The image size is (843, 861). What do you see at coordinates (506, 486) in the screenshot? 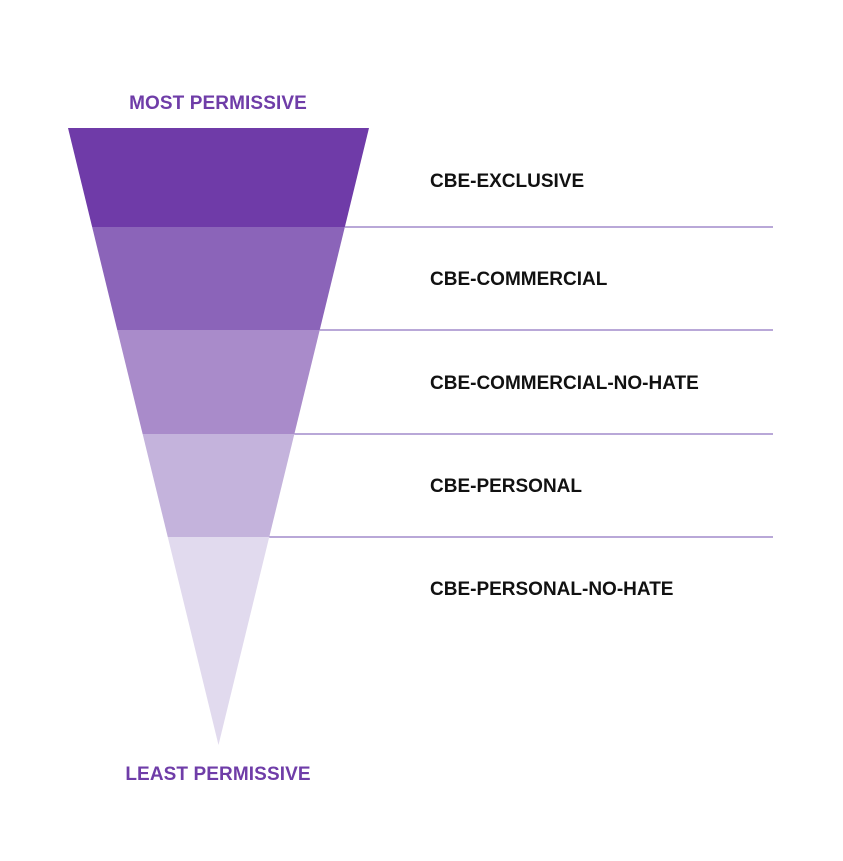
I see `tier-label-cbe-personal: CBE-PERSONAL` at bounding box center [506, 486].